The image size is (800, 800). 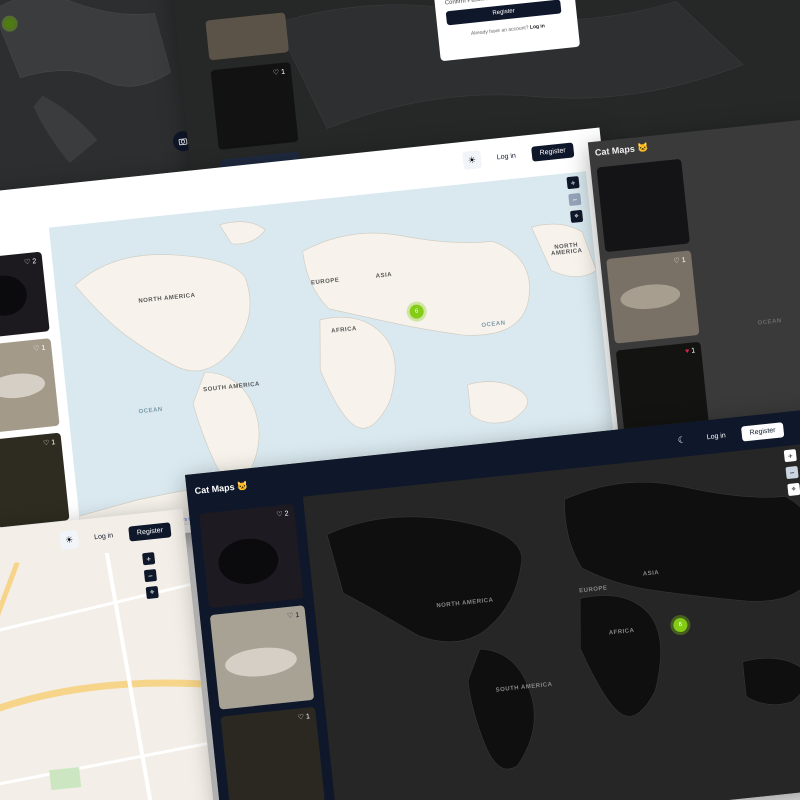 I want to click on camera-icon, so click(x=183, y=142).